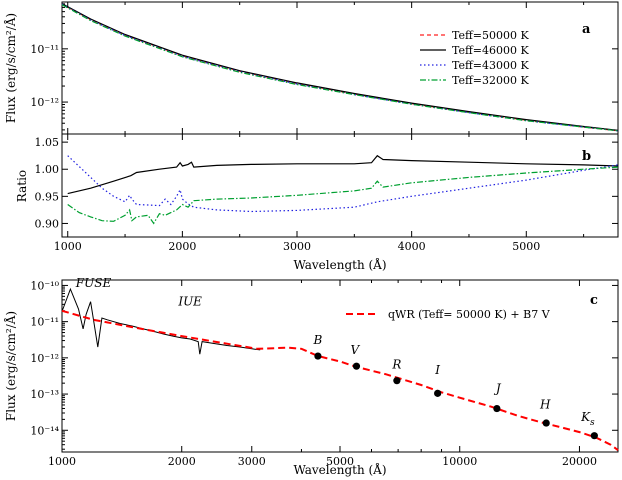 This screenshot has height=480, width=622. I want to click on panel-b-xtick-label: 2000, so click(182, 246).